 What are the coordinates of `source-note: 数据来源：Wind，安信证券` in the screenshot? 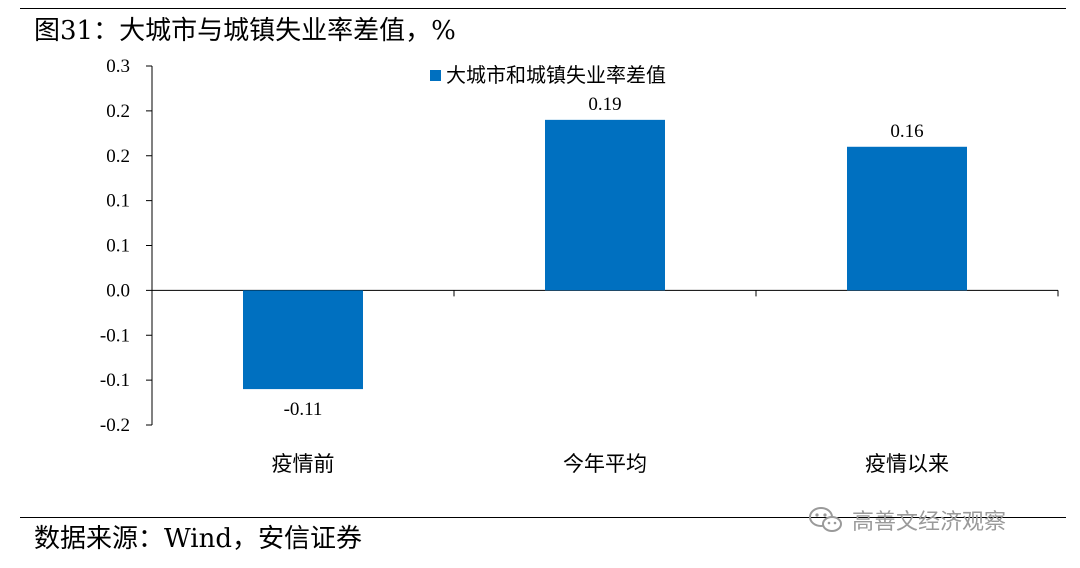 It's located at (198, 539).